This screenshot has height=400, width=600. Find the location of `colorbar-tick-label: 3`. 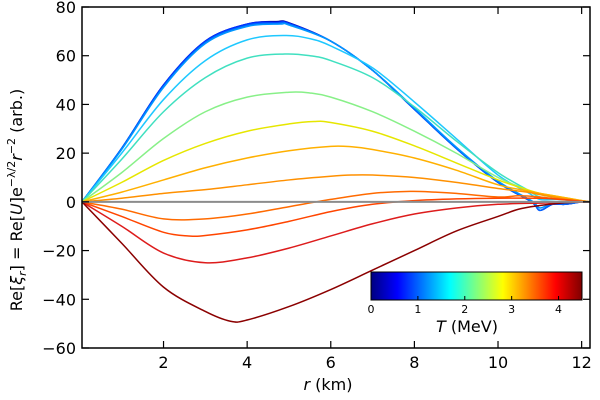

colorbar-tick-label: 3 is located at coordinates (511, 309).